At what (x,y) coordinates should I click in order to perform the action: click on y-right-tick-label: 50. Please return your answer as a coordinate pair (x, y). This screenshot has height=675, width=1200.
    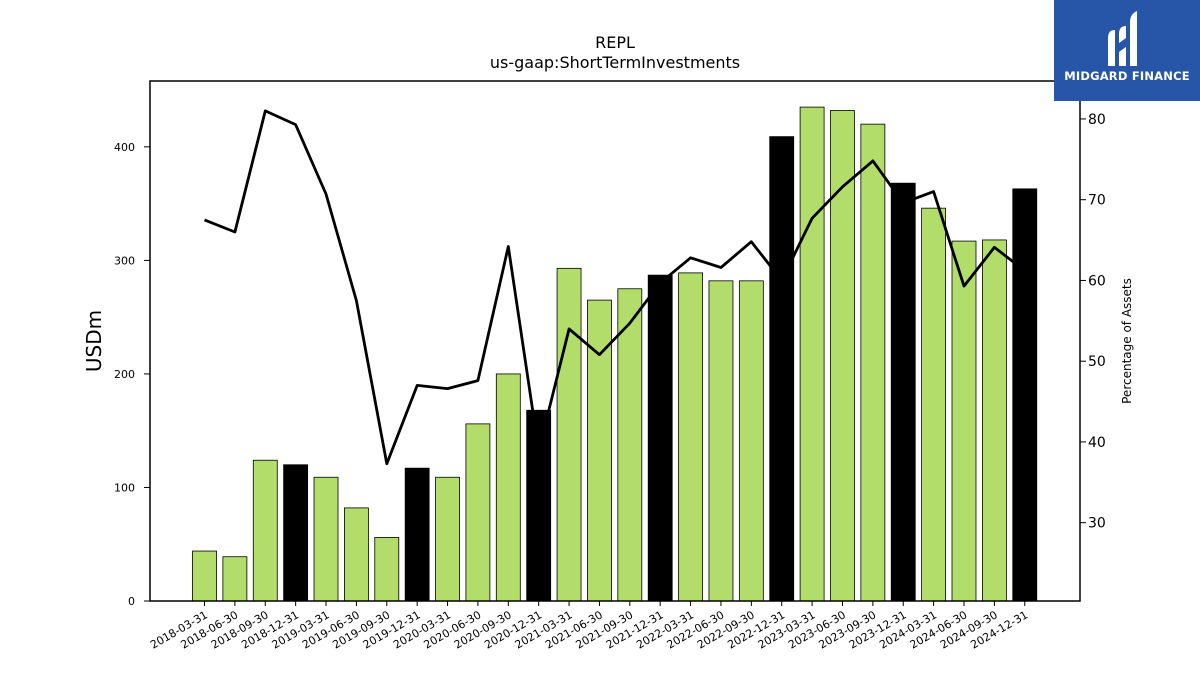
    Looking at the image, I should click on (1097, 362).